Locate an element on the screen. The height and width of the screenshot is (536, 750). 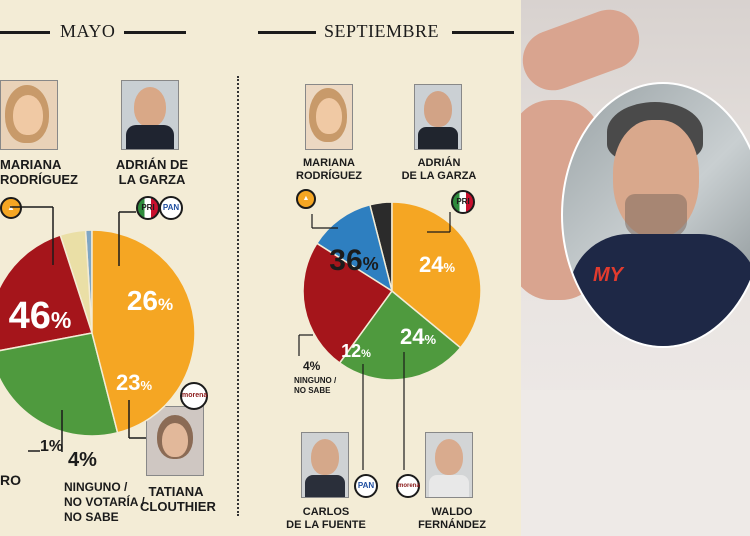
movimiento-ciudadano-logo-icon: ▲ is located at coordinates (306, 199).